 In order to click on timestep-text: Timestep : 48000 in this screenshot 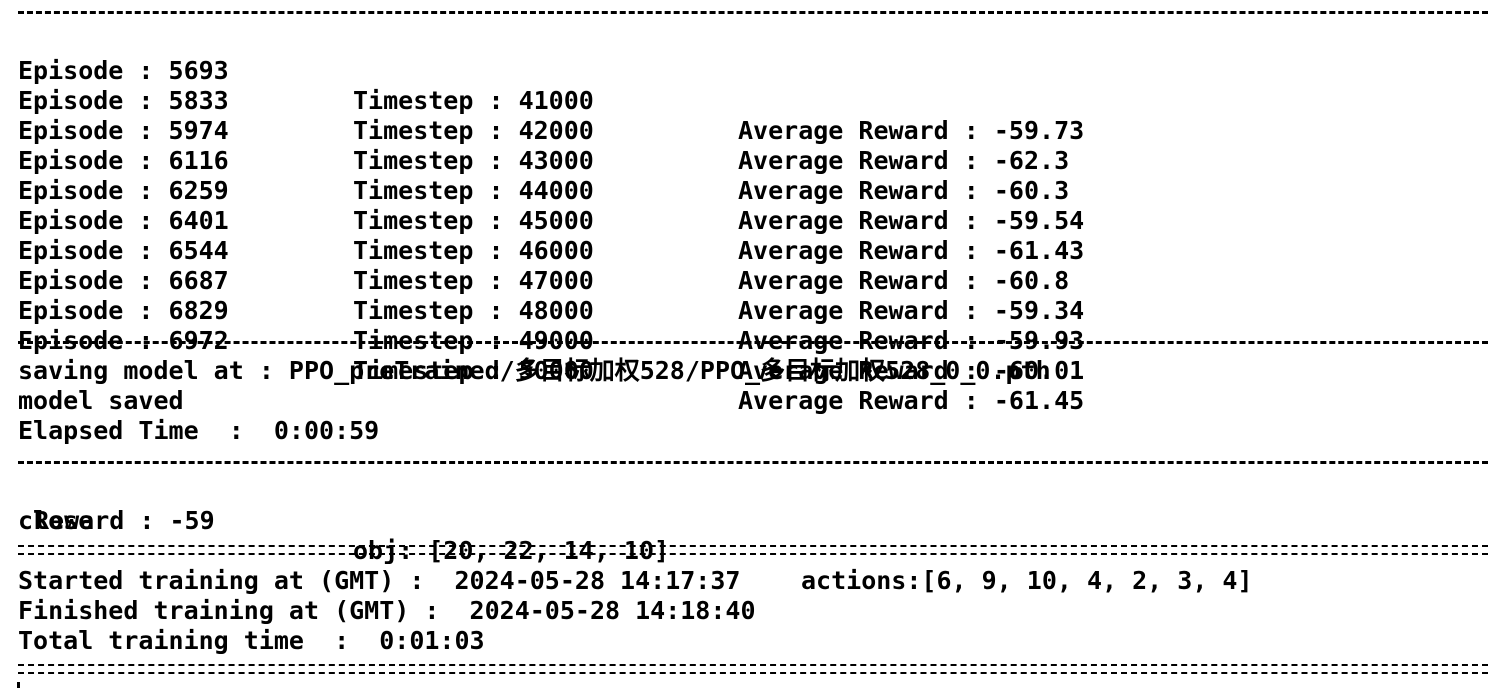, I will do `click(473, 310)`.